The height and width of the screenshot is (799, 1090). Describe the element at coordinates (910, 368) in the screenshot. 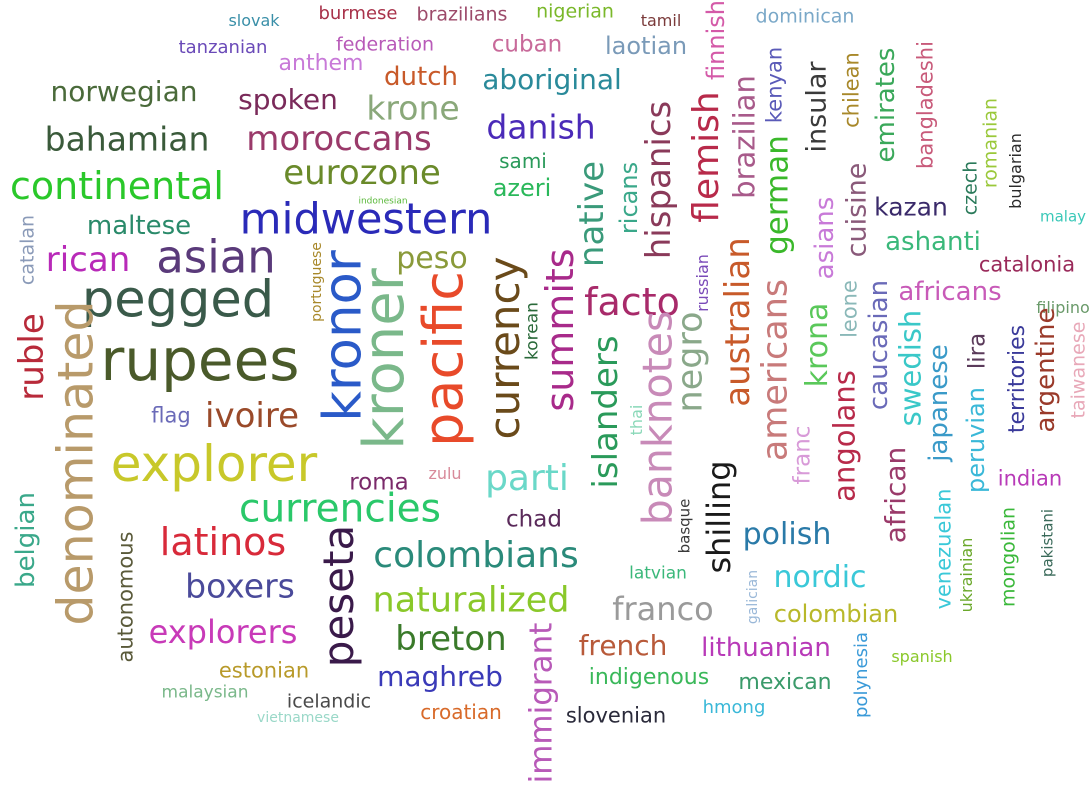

I see `word-swedish: swedish` at that location.